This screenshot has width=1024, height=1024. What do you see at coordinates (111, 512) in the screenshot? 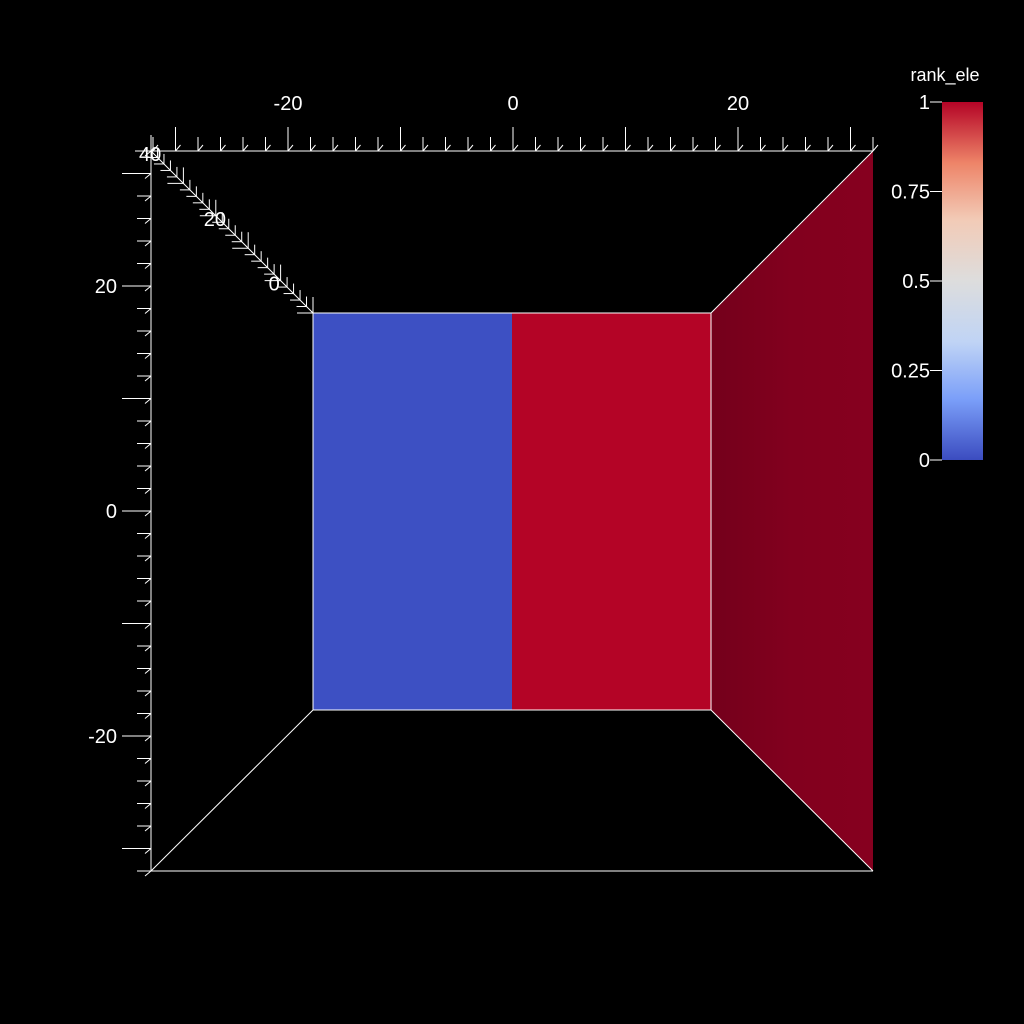
I see `y-tick-label: 0` at bounding box center [111, 512].